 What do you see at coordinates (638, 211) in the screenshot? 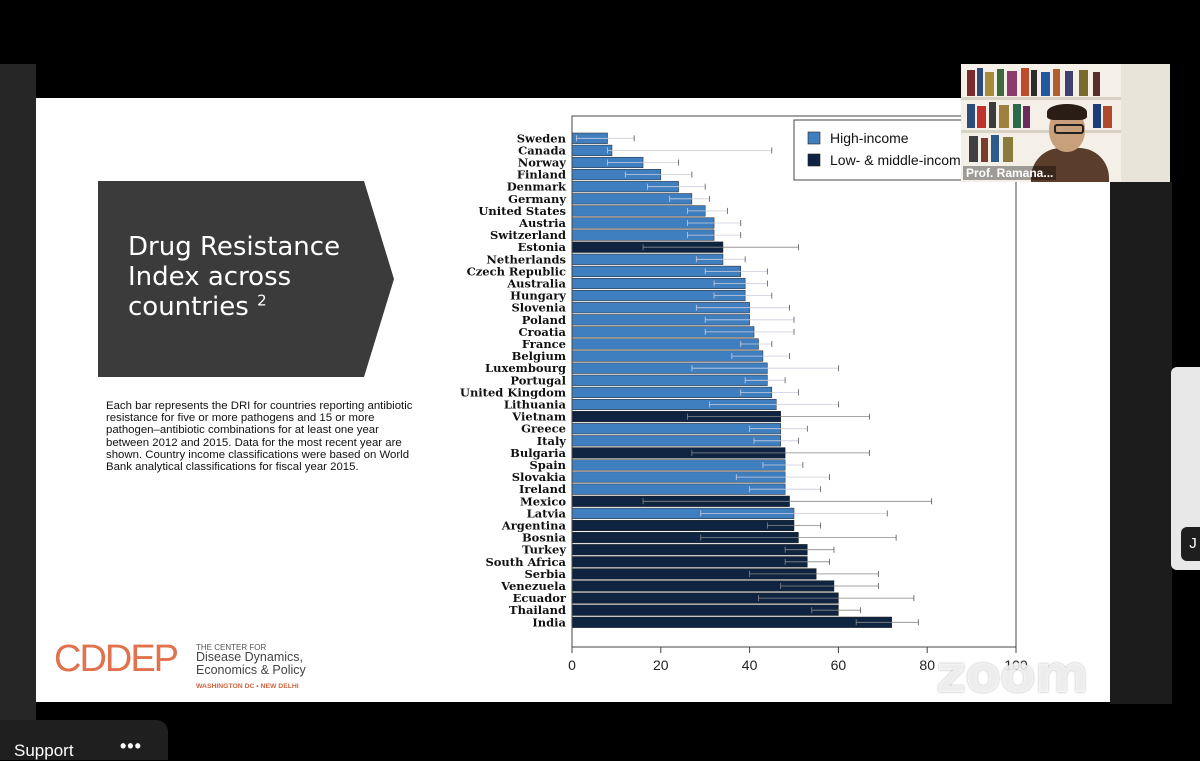
I see `bar-united-states` at bounding box center [638, 211].